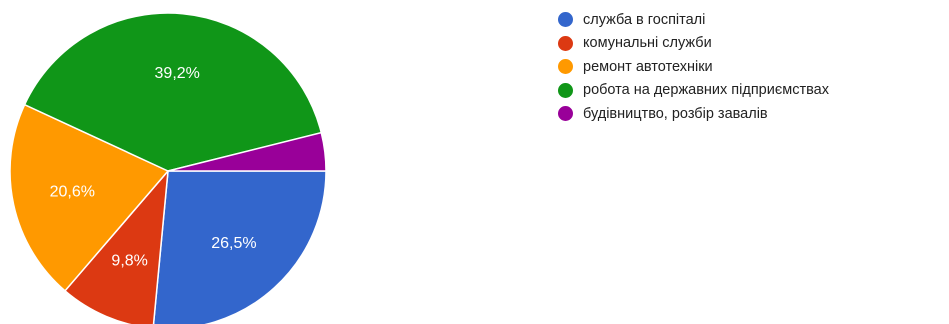  I want to click on pie-slice-vehicle-repair, so click(89, 197).